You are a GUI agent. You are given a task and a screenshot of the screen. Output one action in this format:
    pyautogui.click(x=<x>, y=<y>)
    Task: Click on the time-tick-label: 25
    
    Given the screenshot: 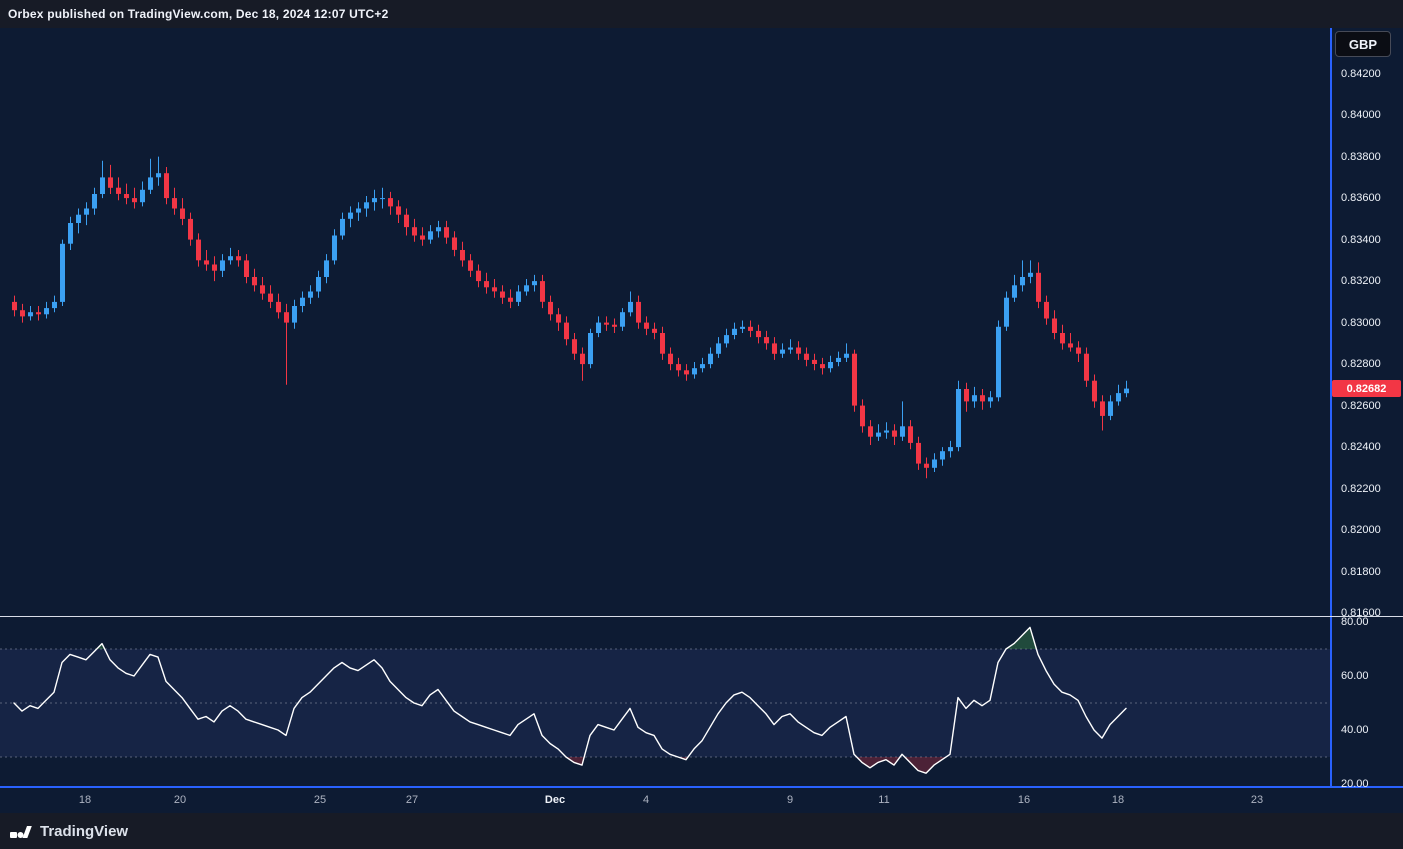 What is the action you would take?
    pyautogui.click(x=320, y=800)
    